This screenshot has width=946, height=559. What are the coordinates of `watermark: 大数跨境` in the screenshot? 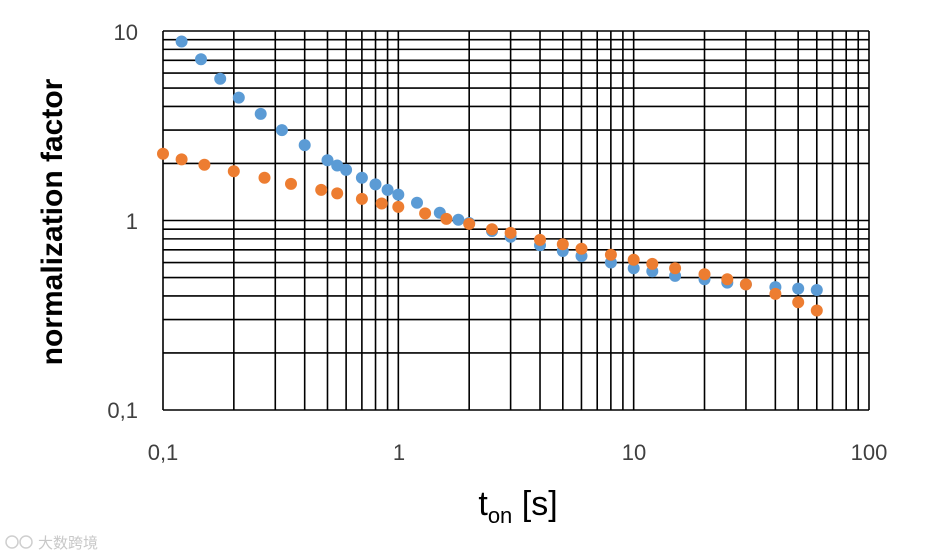 It's located at (51, 543).